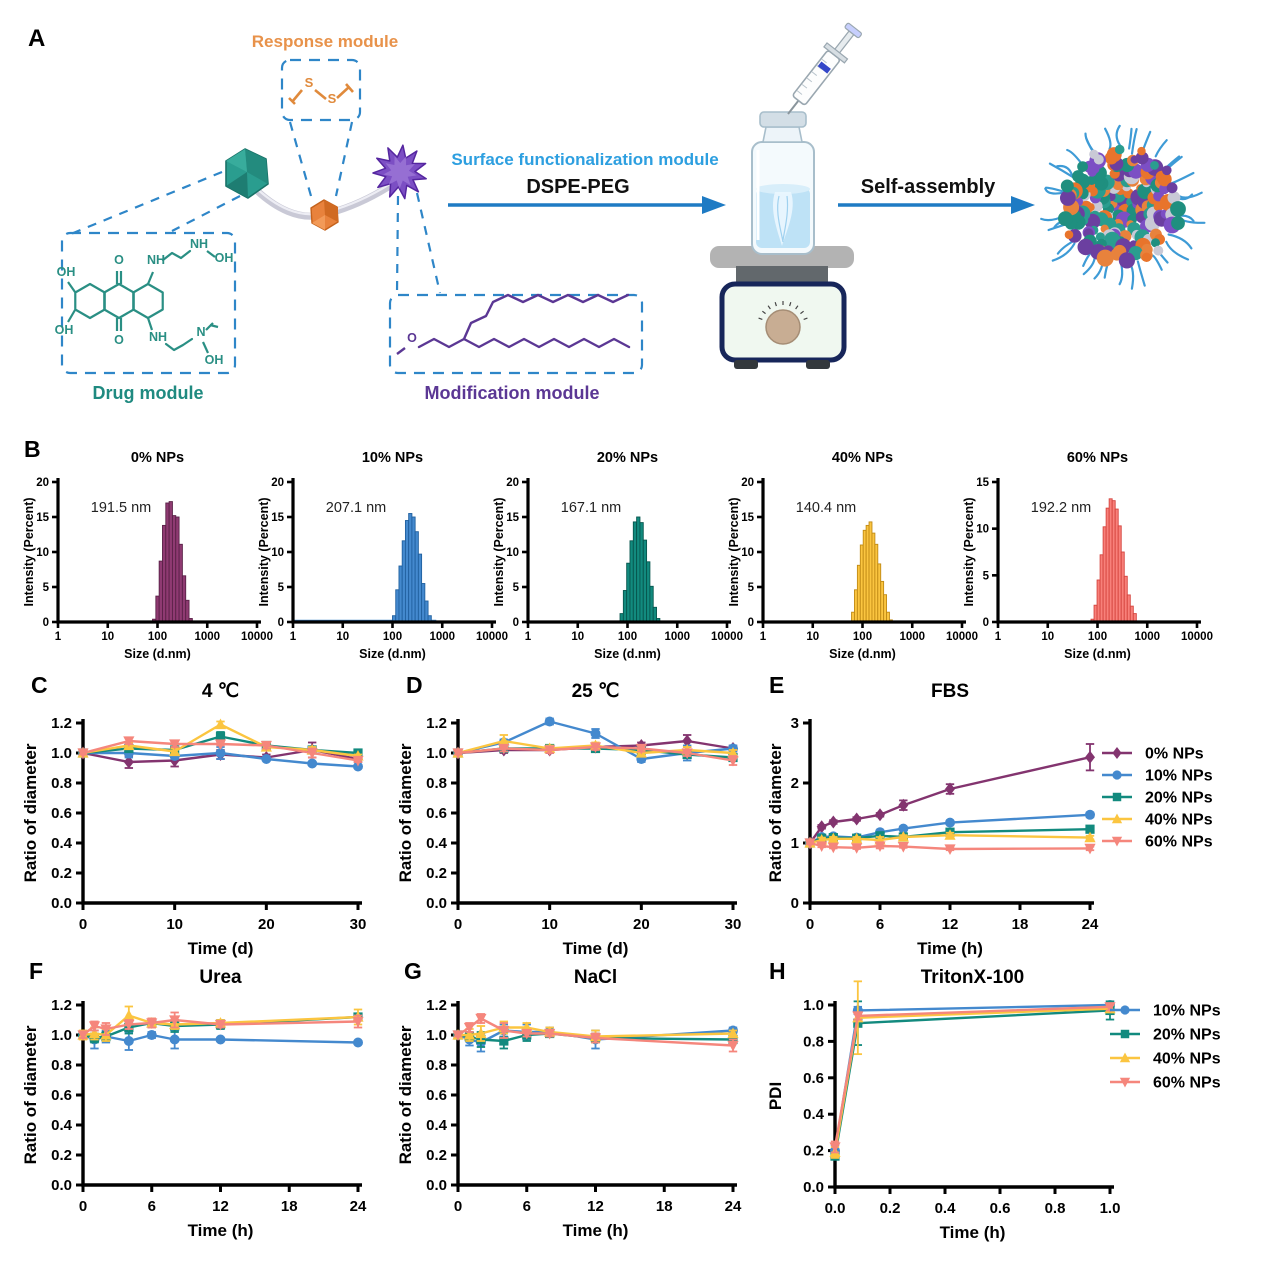 The height and width of the screenshot is (1269, 1268). I want to click on svg-text: 15, so click(982, 483).